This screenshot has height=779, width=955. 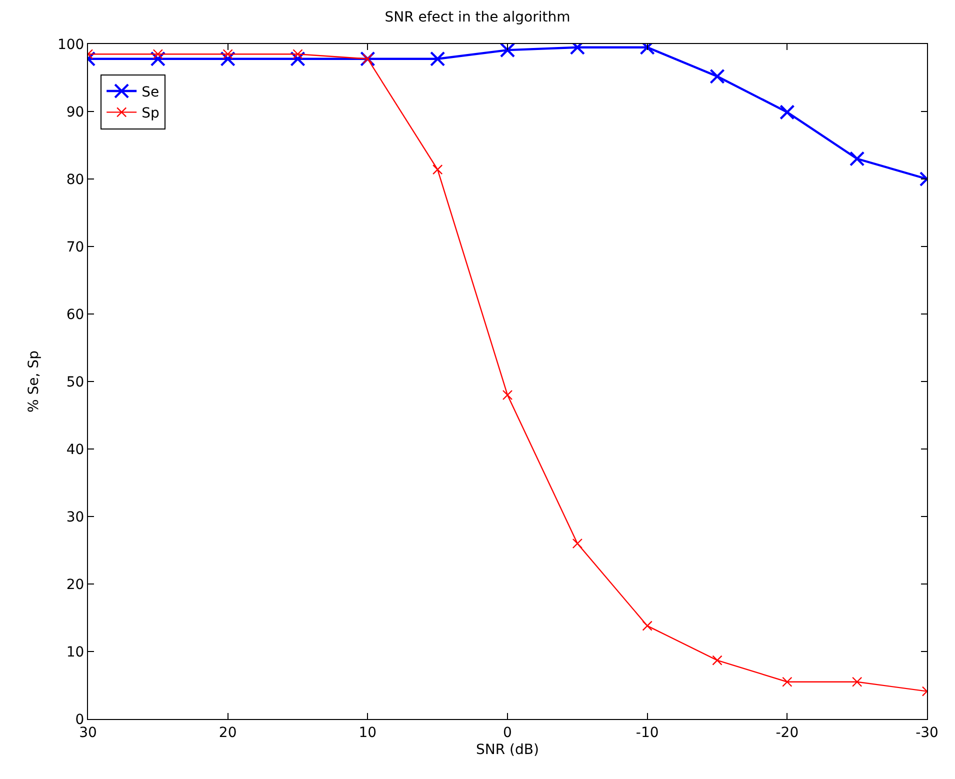 What do you see at coordinates (787, 732) in the screenshot?
I see `x-tick-label: -20` at bounding box center [787, 732].